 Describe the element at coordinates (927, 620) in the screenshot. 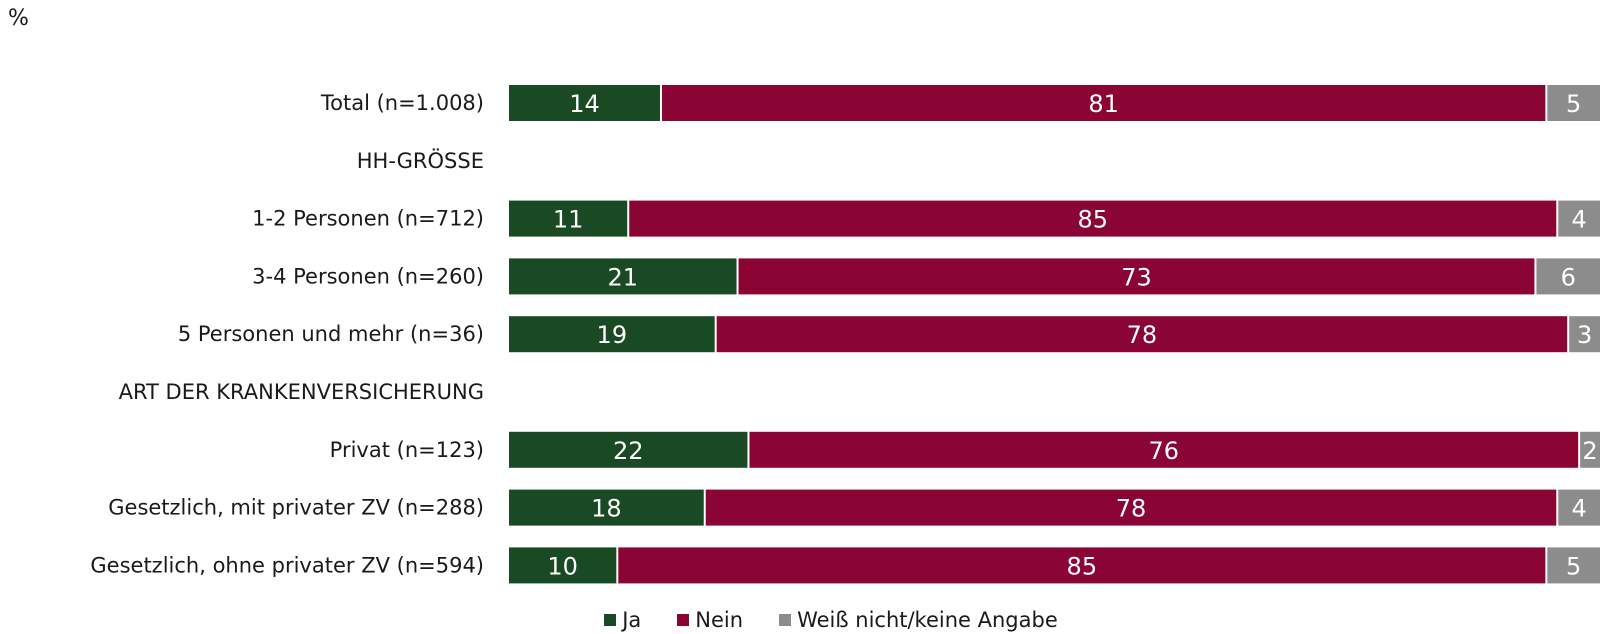

I see `legend-label: Weiß nicht/keine Angabe` at that location.